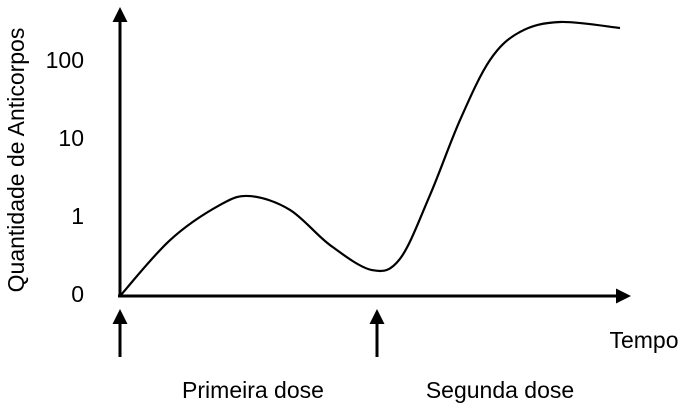 The height and width of the screenshot is (408, 686). Describe the element at coordinates (65, 60) in the screenshot. I see `y-tick-label: 100` at that location.